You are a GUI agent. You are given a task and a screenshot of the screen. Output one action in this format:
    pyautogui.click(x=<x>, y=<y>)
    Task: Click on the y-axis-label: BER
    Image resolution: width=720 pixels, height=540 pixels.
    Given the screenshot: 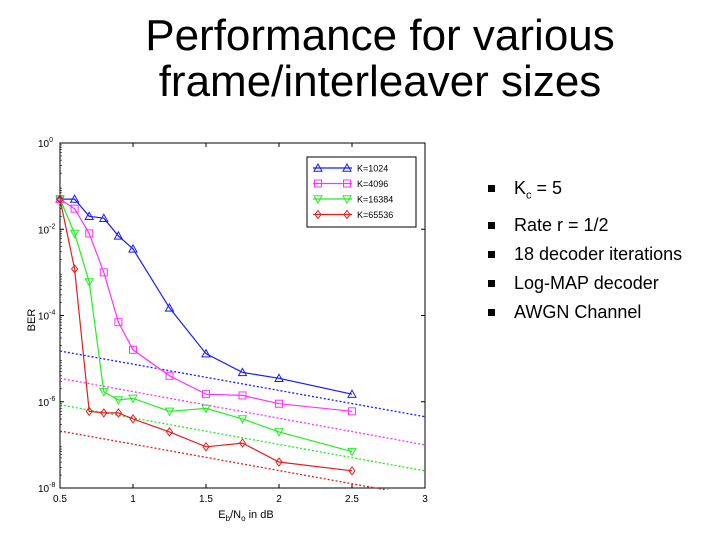 What is the action you would take?
    pyautogui.click(x=32, y=320)
    